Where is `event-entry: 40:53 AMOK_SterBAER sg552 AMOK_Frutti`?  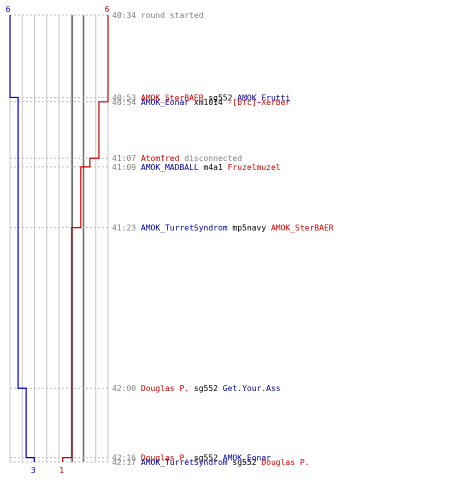 event-entry: 40:53 AMOK_SterBAER sg552 AMOK_Frutti is located at coordinates (201, 97).